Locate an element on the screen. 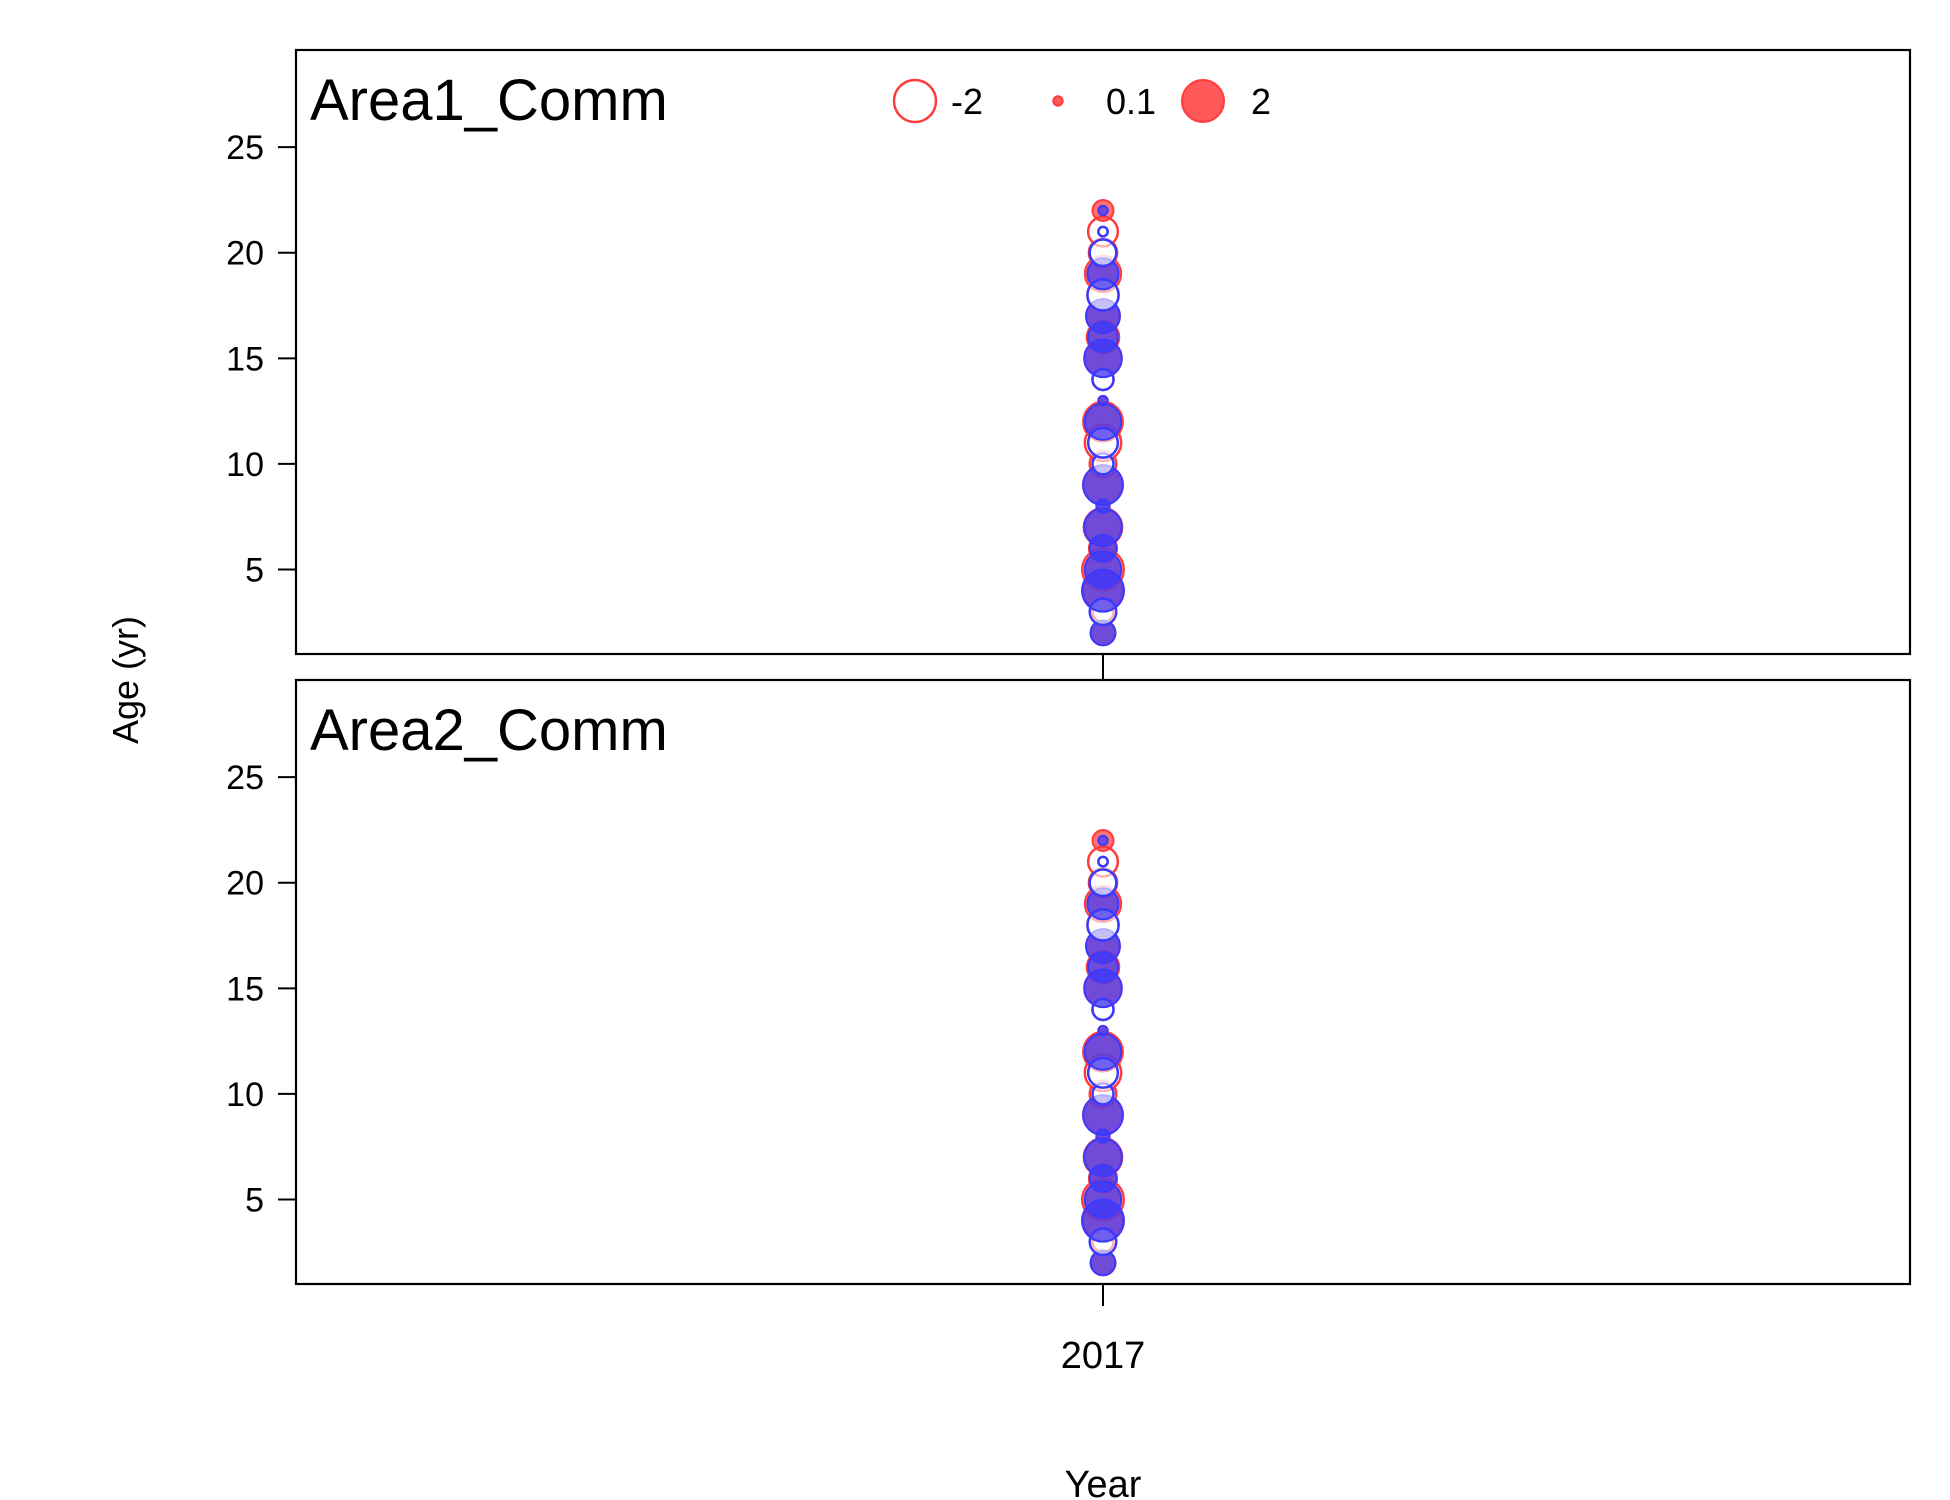 The width and height of the screenshot is (1950, 1500). legend-label: 0.1 is located at coordinates (1131, 101).